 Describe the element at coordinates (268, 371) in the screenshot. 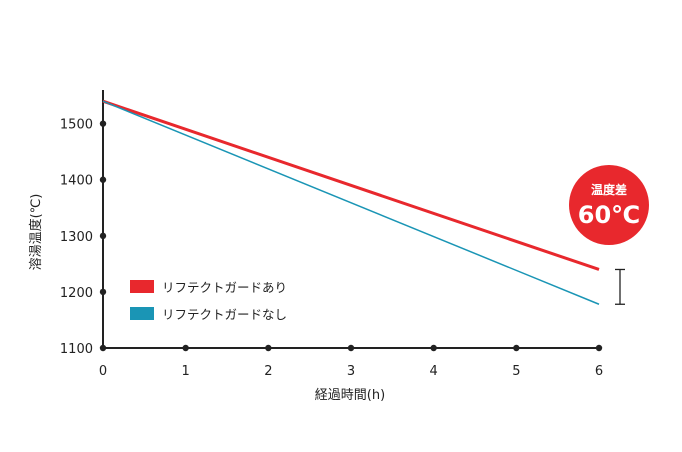

I see `x-tick-label: 2` at that location.